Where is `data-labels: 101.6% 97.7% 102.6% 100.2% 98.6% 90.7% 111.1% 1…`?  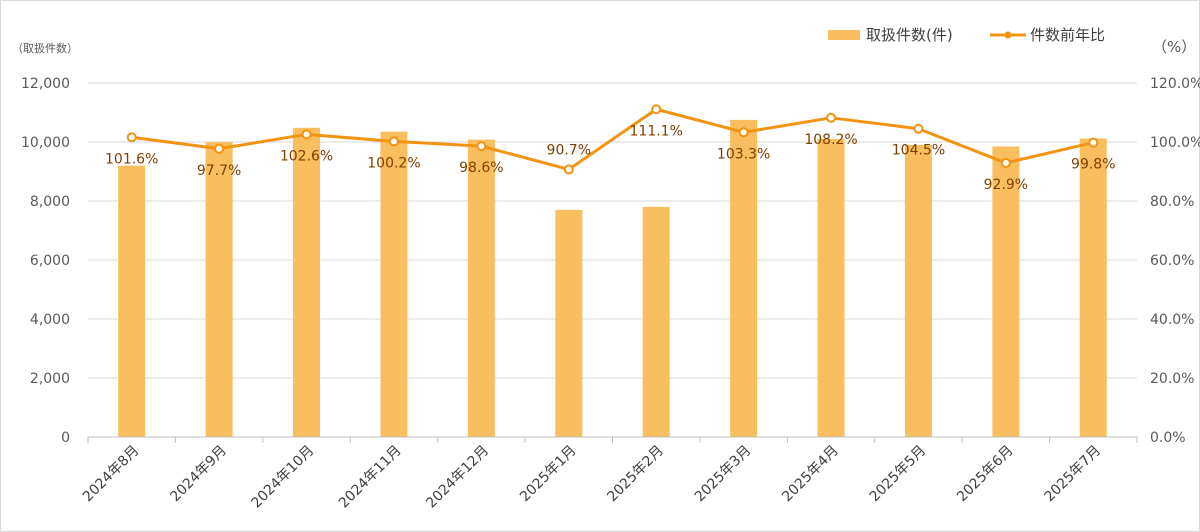
data-labels: 101.6% 97.7% 102.6% 100.2% 98.6% 90.7% 111.1% 1… is located at coordinates (610, 158).